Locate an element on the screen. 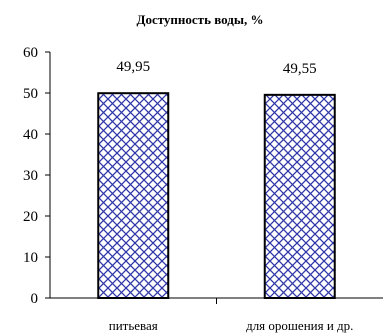 The height and width of the screenshot is (336, 385). y-tick-label: 20 is located at coordinates (30, 217).